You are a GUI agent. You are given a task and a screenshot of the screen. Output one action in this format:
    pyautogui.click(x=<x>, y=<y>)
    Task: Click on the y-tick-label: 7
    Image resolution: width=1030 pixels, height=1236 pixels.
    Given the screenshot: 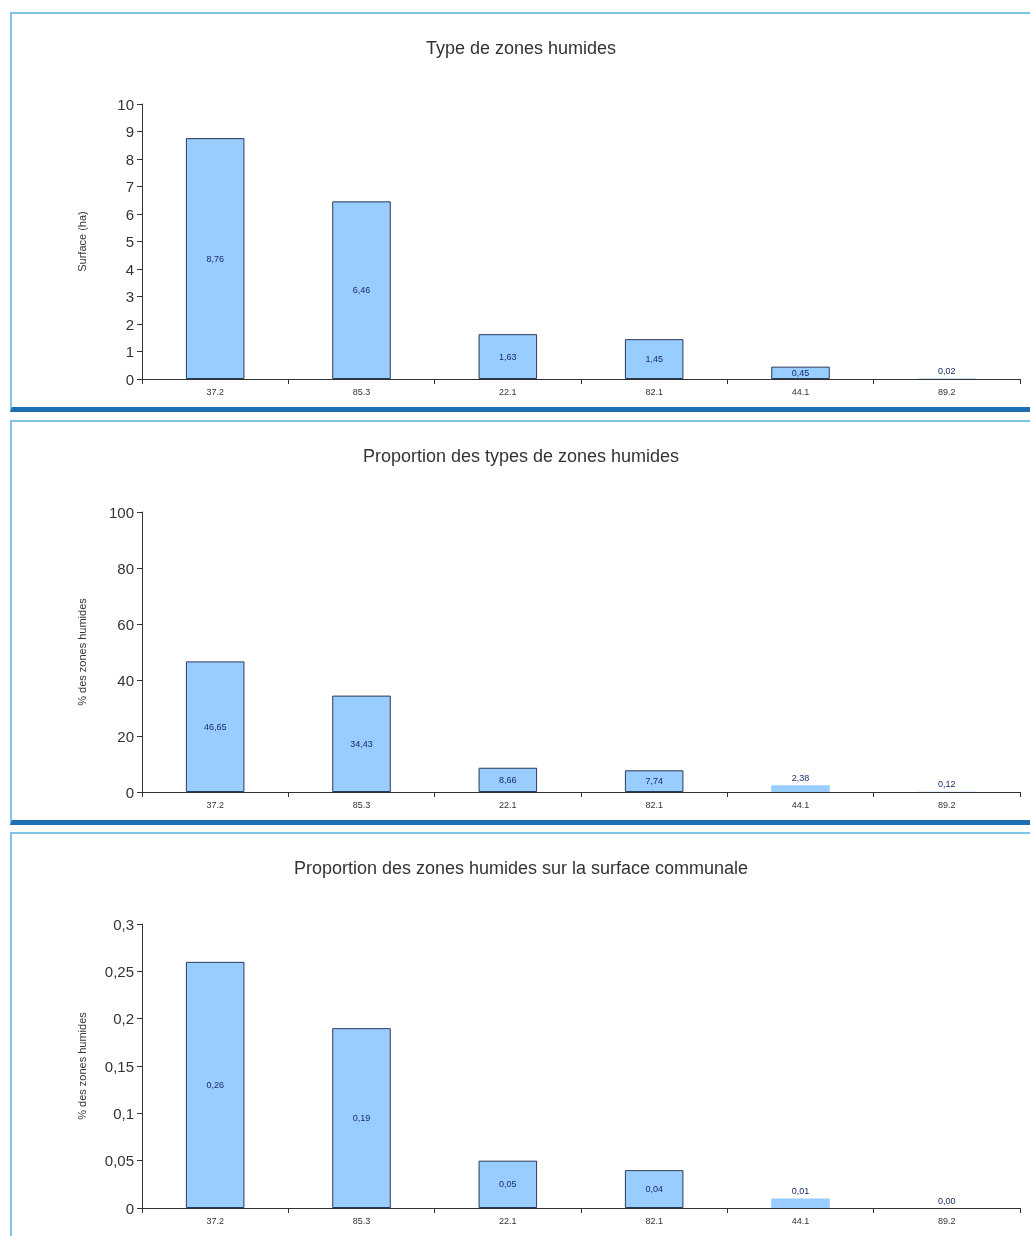 What is the action you would take?
    pyautogui.click(x=129, y=186)
    